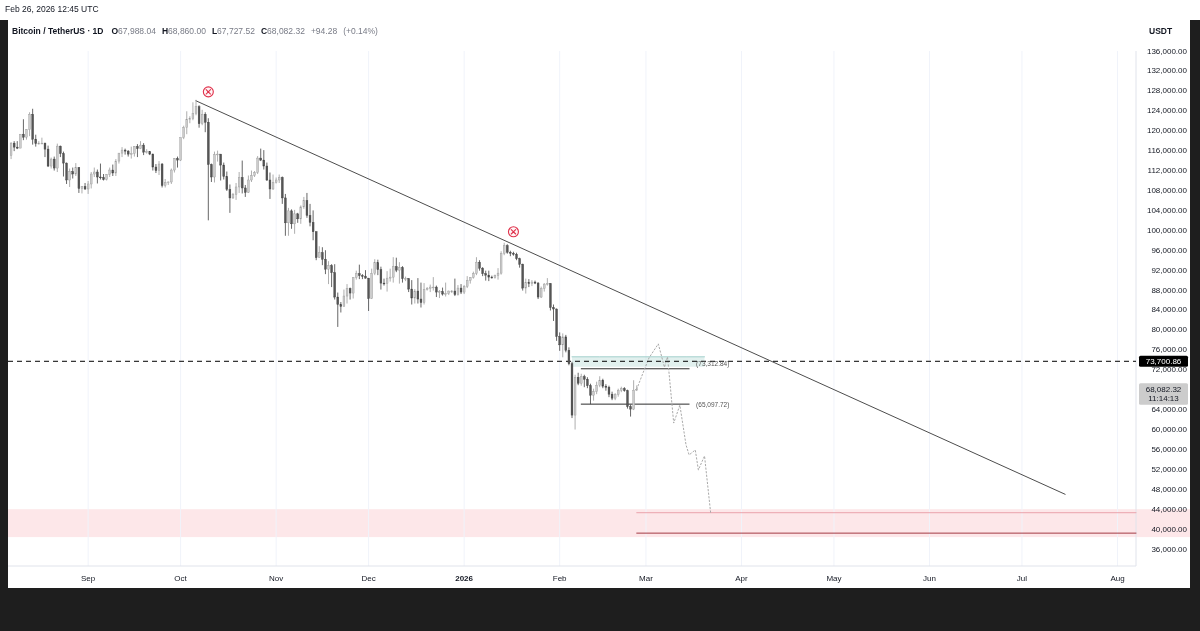 This screenshot has width=1200, height=631. I want to click on ref-line-label: 73,700.86, so click(1163, 361).